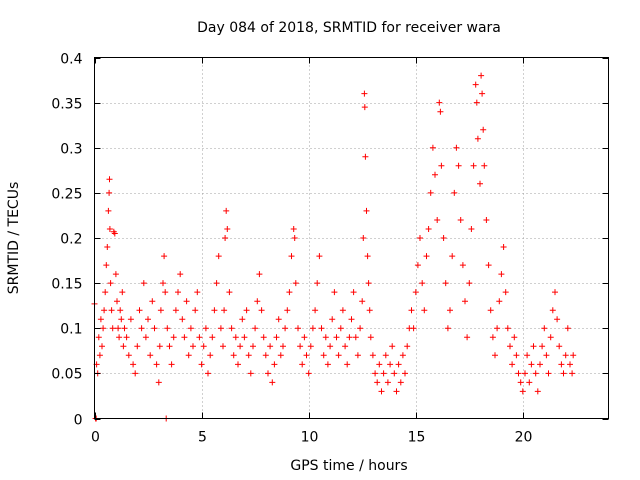 The image size is (640, 480). I want to click on x-tick-label: 15, so click(417, 438).